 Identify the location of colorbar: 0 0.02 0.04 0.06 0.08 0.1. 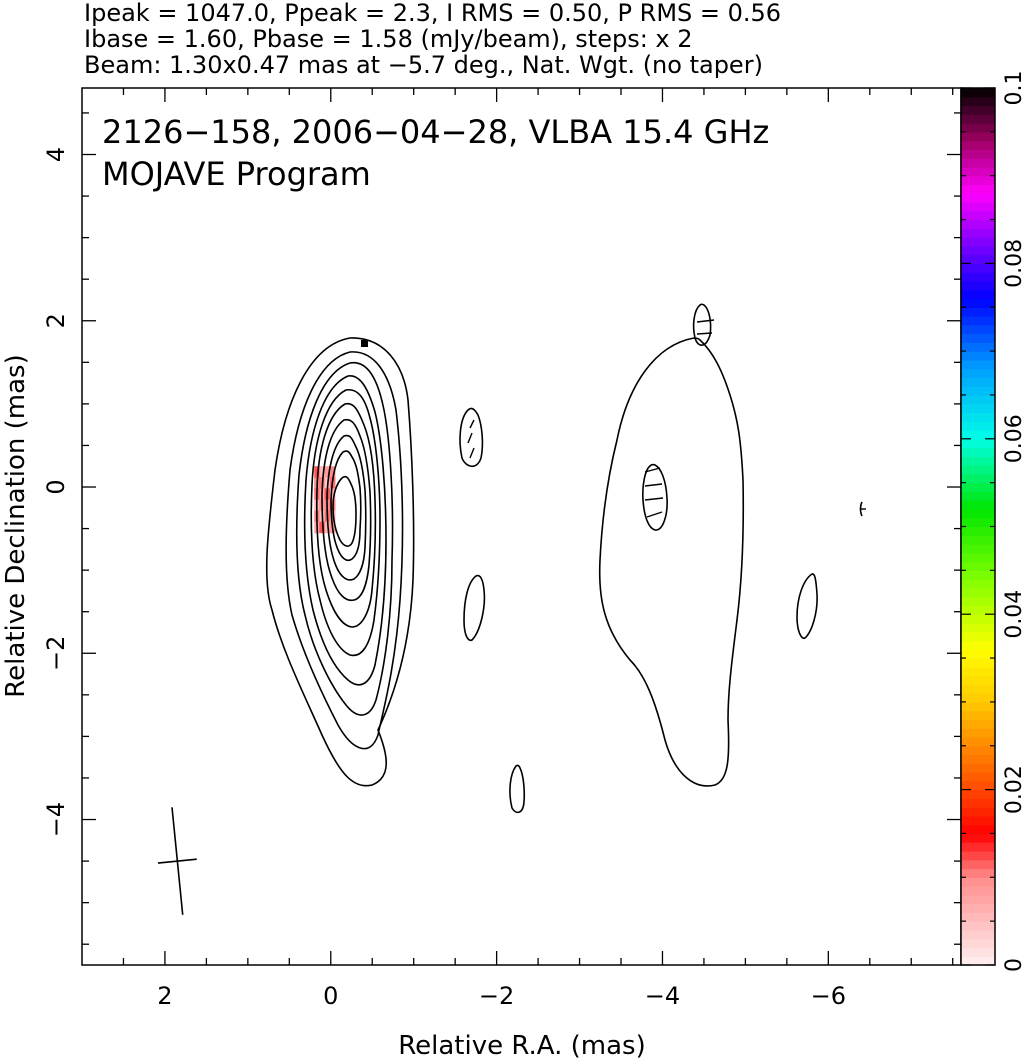
(991, 521).